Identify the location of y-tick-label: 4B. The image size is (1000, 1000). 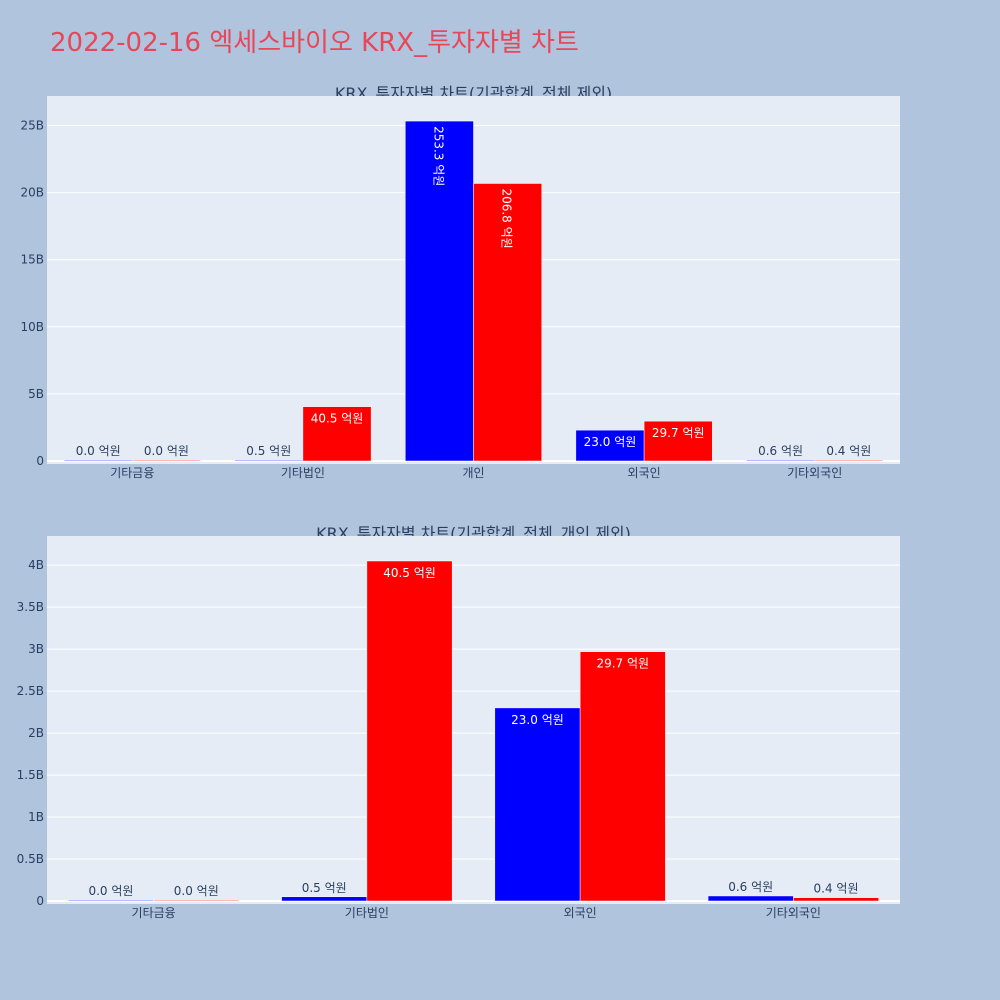
(36, 565).